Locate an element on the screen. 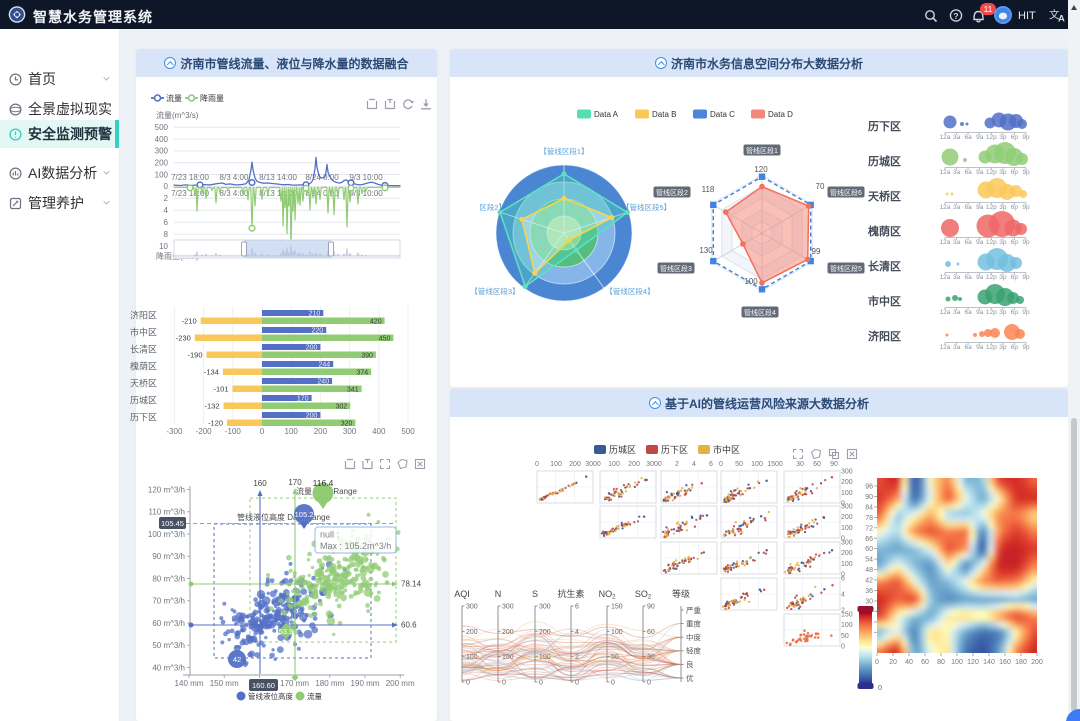  svg-text: A is located at coordinates (1061, 19).